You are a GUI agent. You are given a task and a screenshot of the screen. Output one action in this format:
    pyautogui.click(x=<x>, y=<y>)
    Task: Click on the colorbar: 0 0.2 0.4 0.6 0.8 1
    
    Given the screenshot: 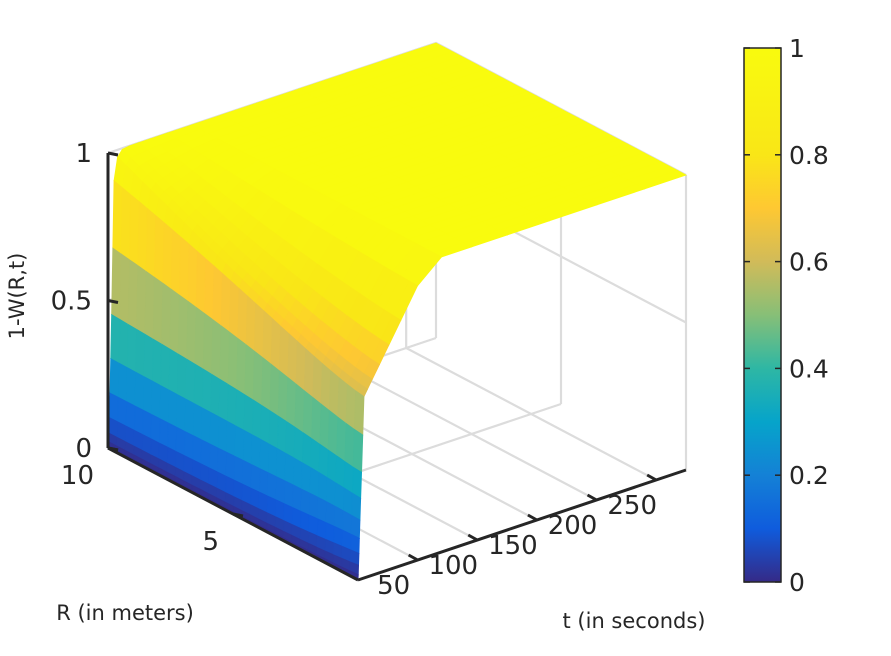 What is the action you would take?
    pyautogui.click(x=786, y=315)
    